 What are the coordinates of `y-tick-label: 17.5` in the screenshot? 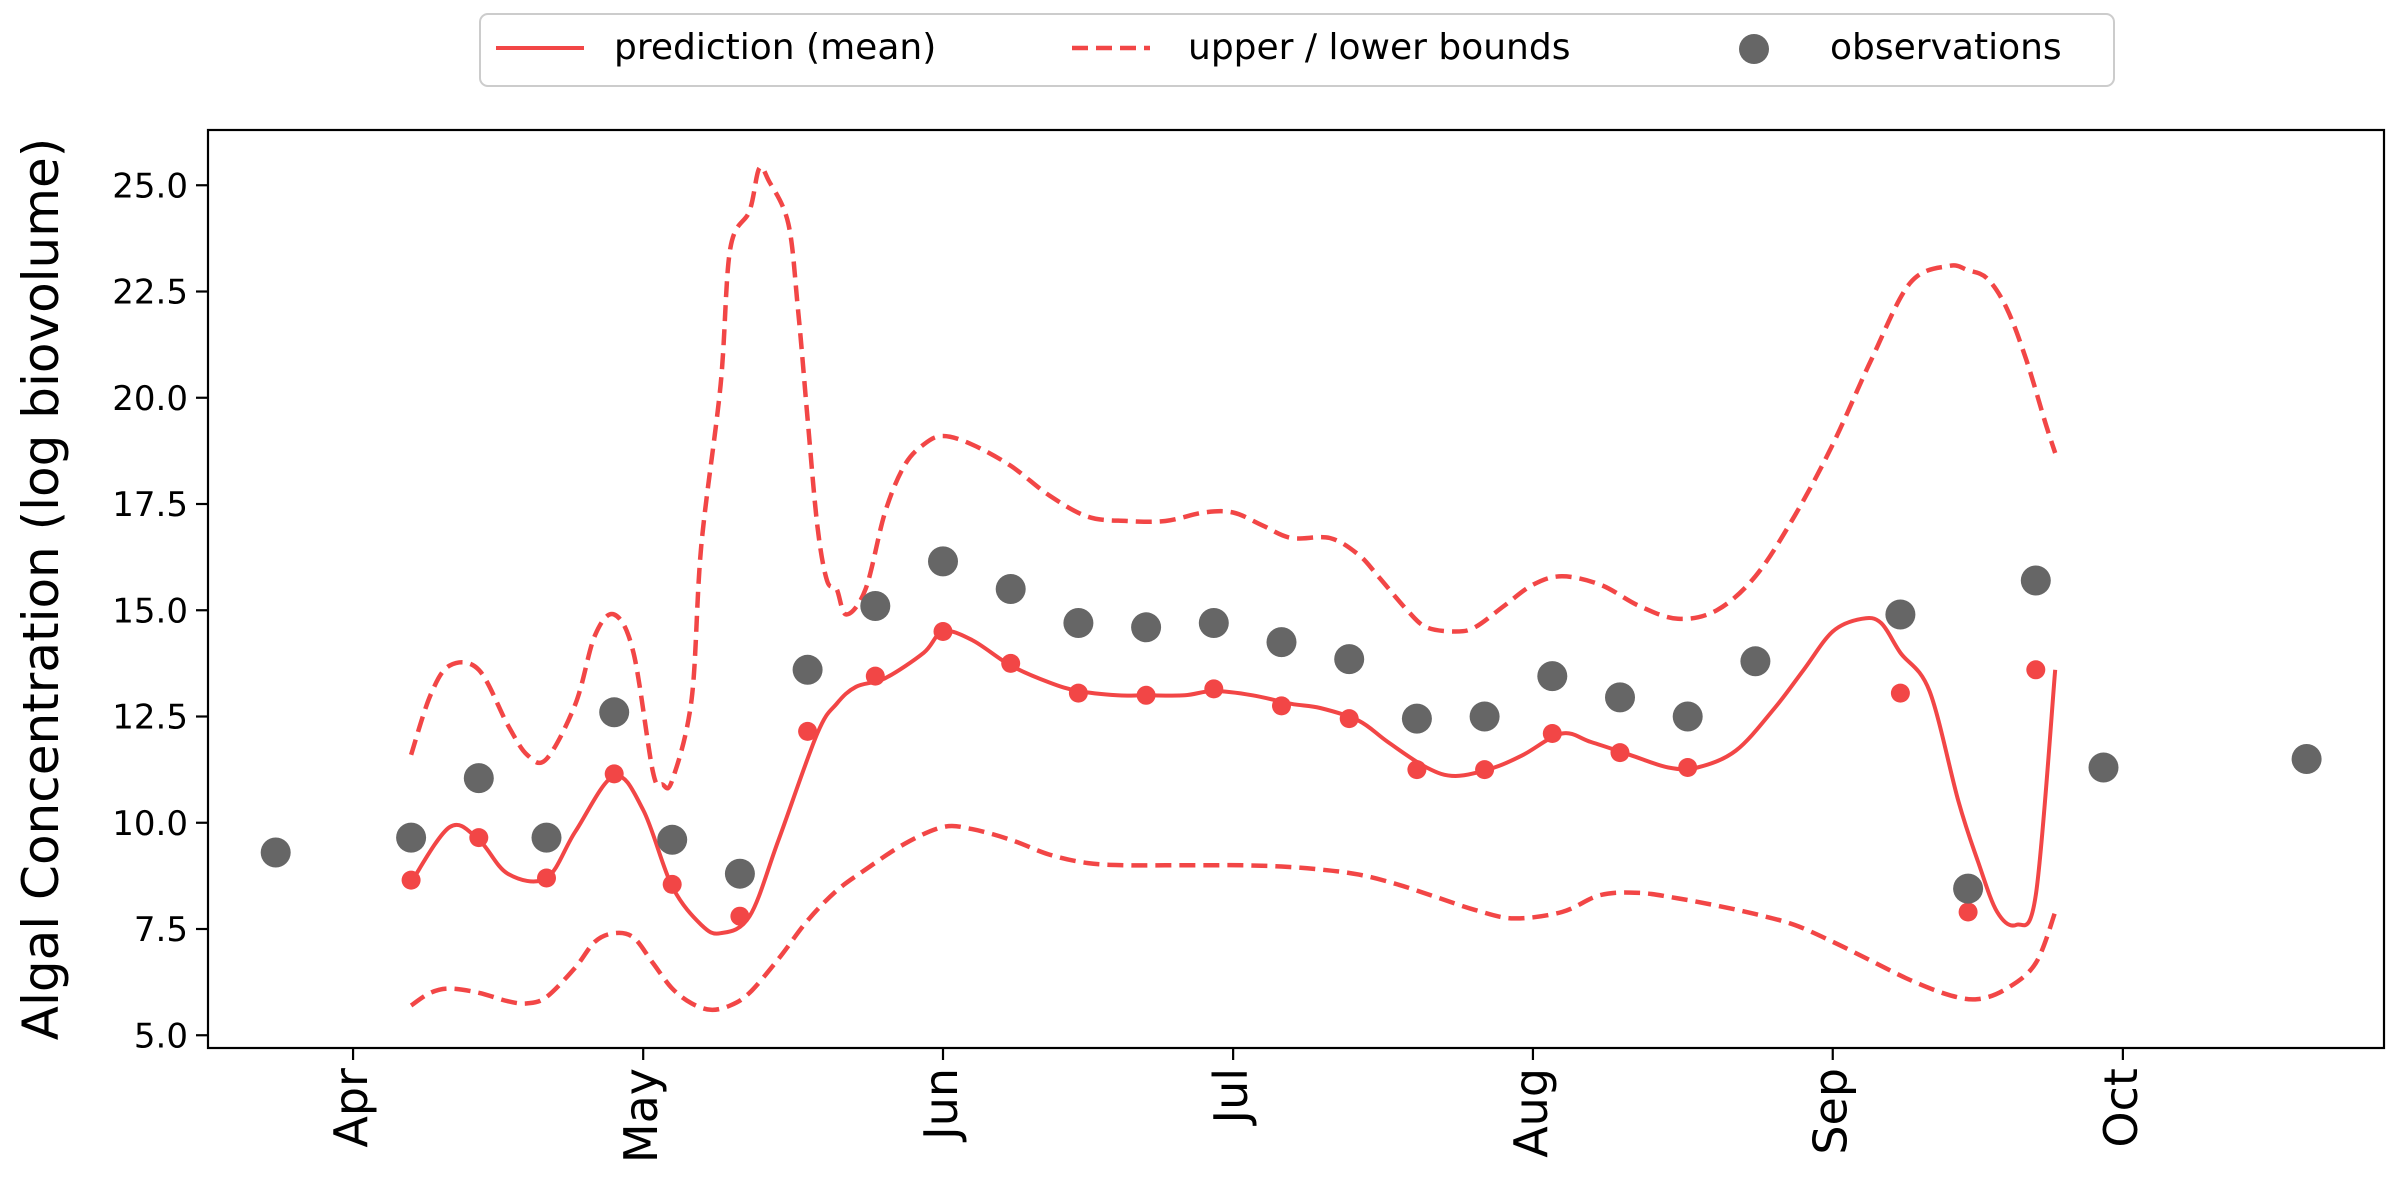 It's located at (150, 505).